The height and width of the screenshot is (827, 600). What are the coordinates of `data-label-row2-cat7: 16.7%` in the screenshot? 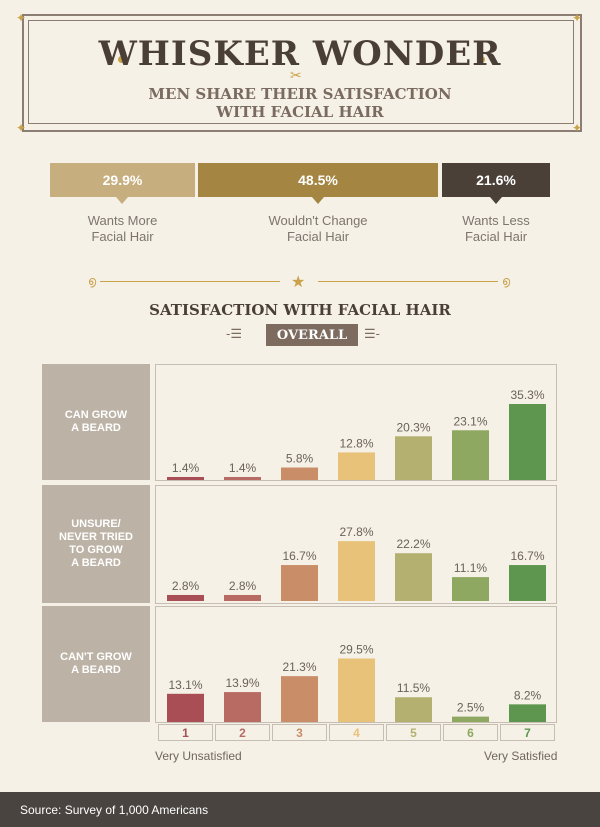 It's located at (527, 556).